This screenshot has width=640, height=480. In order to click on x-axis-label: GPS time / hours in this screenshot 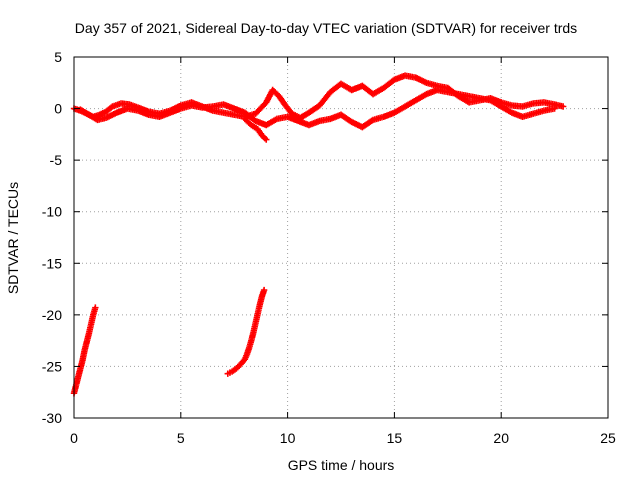, I will do `click(341, 465)`.